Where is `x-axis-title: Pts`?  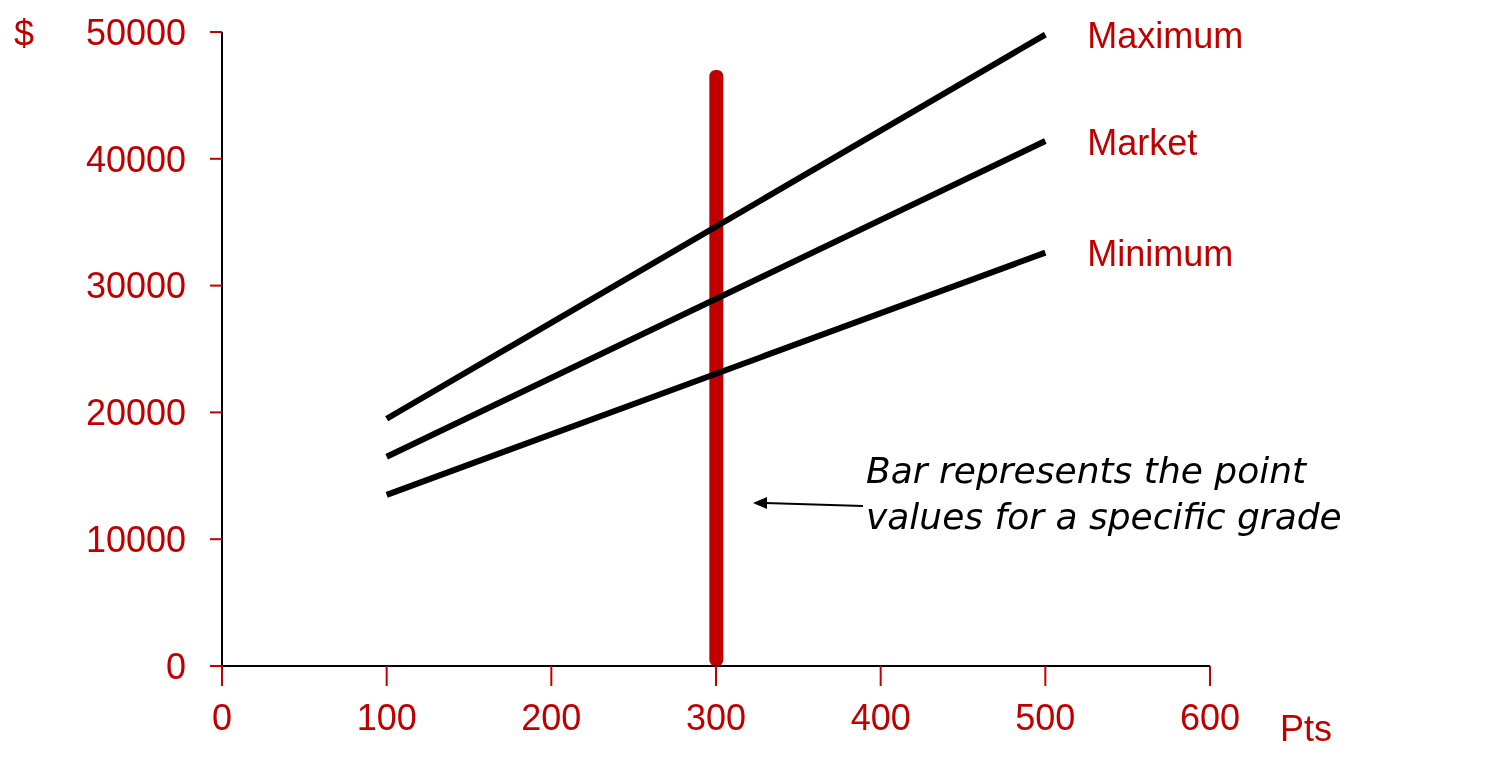
x-axis-title: Pts is located at coordinates (1306, 728).